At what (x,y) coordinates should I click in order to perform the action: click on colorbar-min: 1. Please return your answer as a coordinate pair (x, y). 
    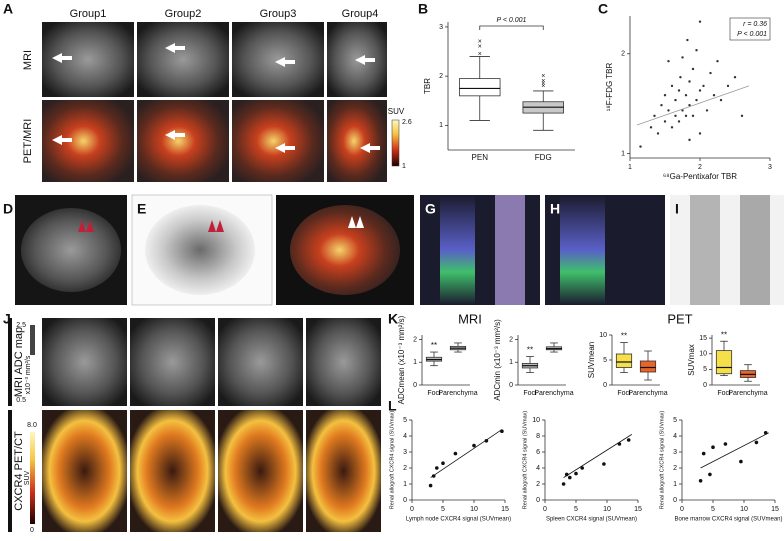
    Looking at the image, I should click on (404, 166).